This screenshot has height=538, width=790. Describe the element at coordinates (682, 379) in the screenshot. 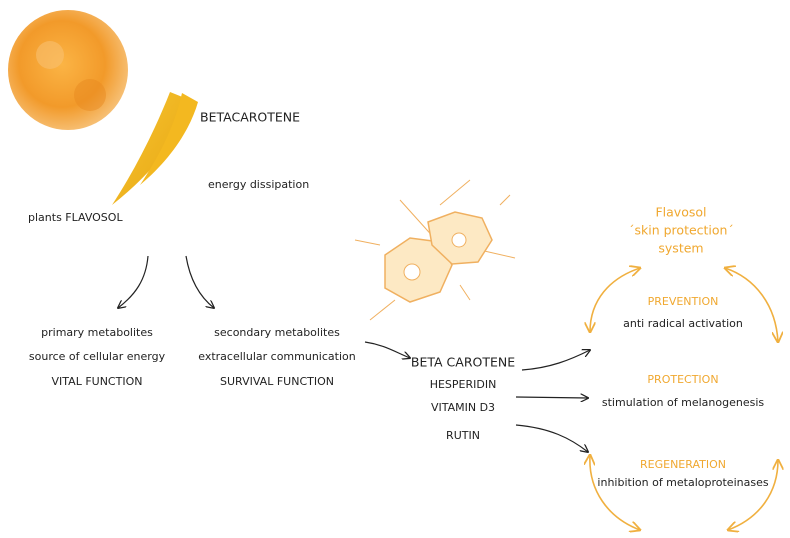

I see `item-name: PROTECTION` at that location.